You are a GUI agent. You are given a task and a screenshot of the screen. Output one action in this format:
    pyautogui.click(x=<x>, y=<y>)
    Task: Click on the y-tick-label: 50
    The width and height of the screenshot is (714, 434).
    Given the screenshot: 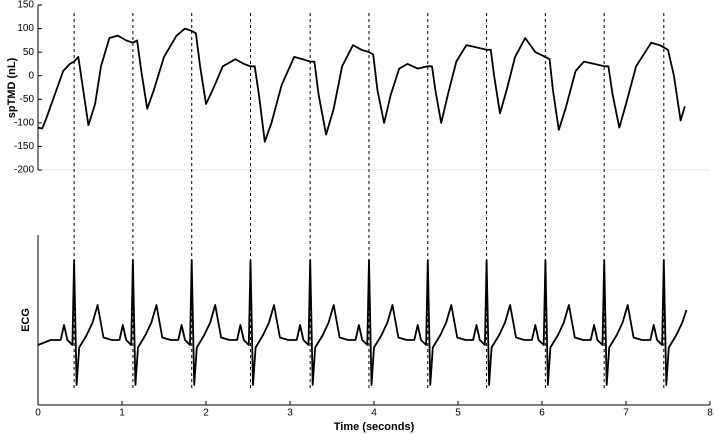 What is the action you would take?
    pyautogui.click(x=29, y=52)
    